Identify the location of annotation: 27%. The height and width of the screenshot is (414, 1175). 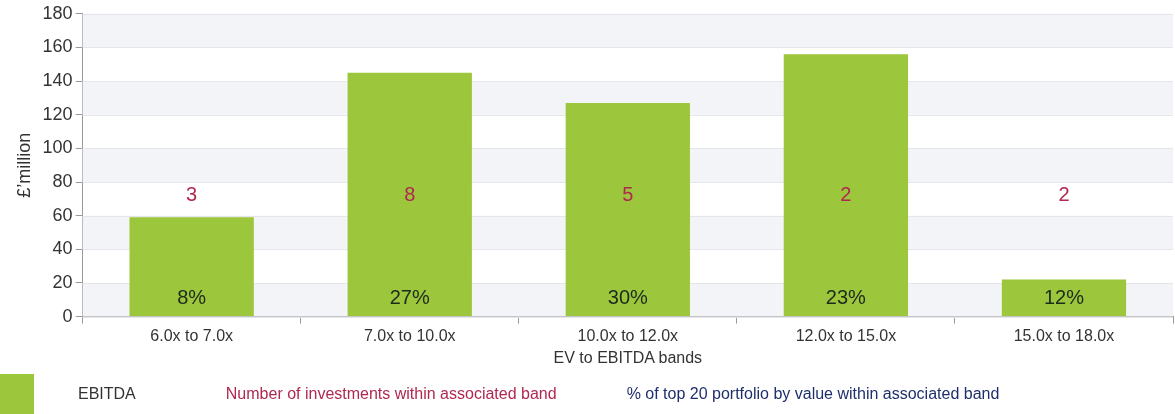
(409, 297).